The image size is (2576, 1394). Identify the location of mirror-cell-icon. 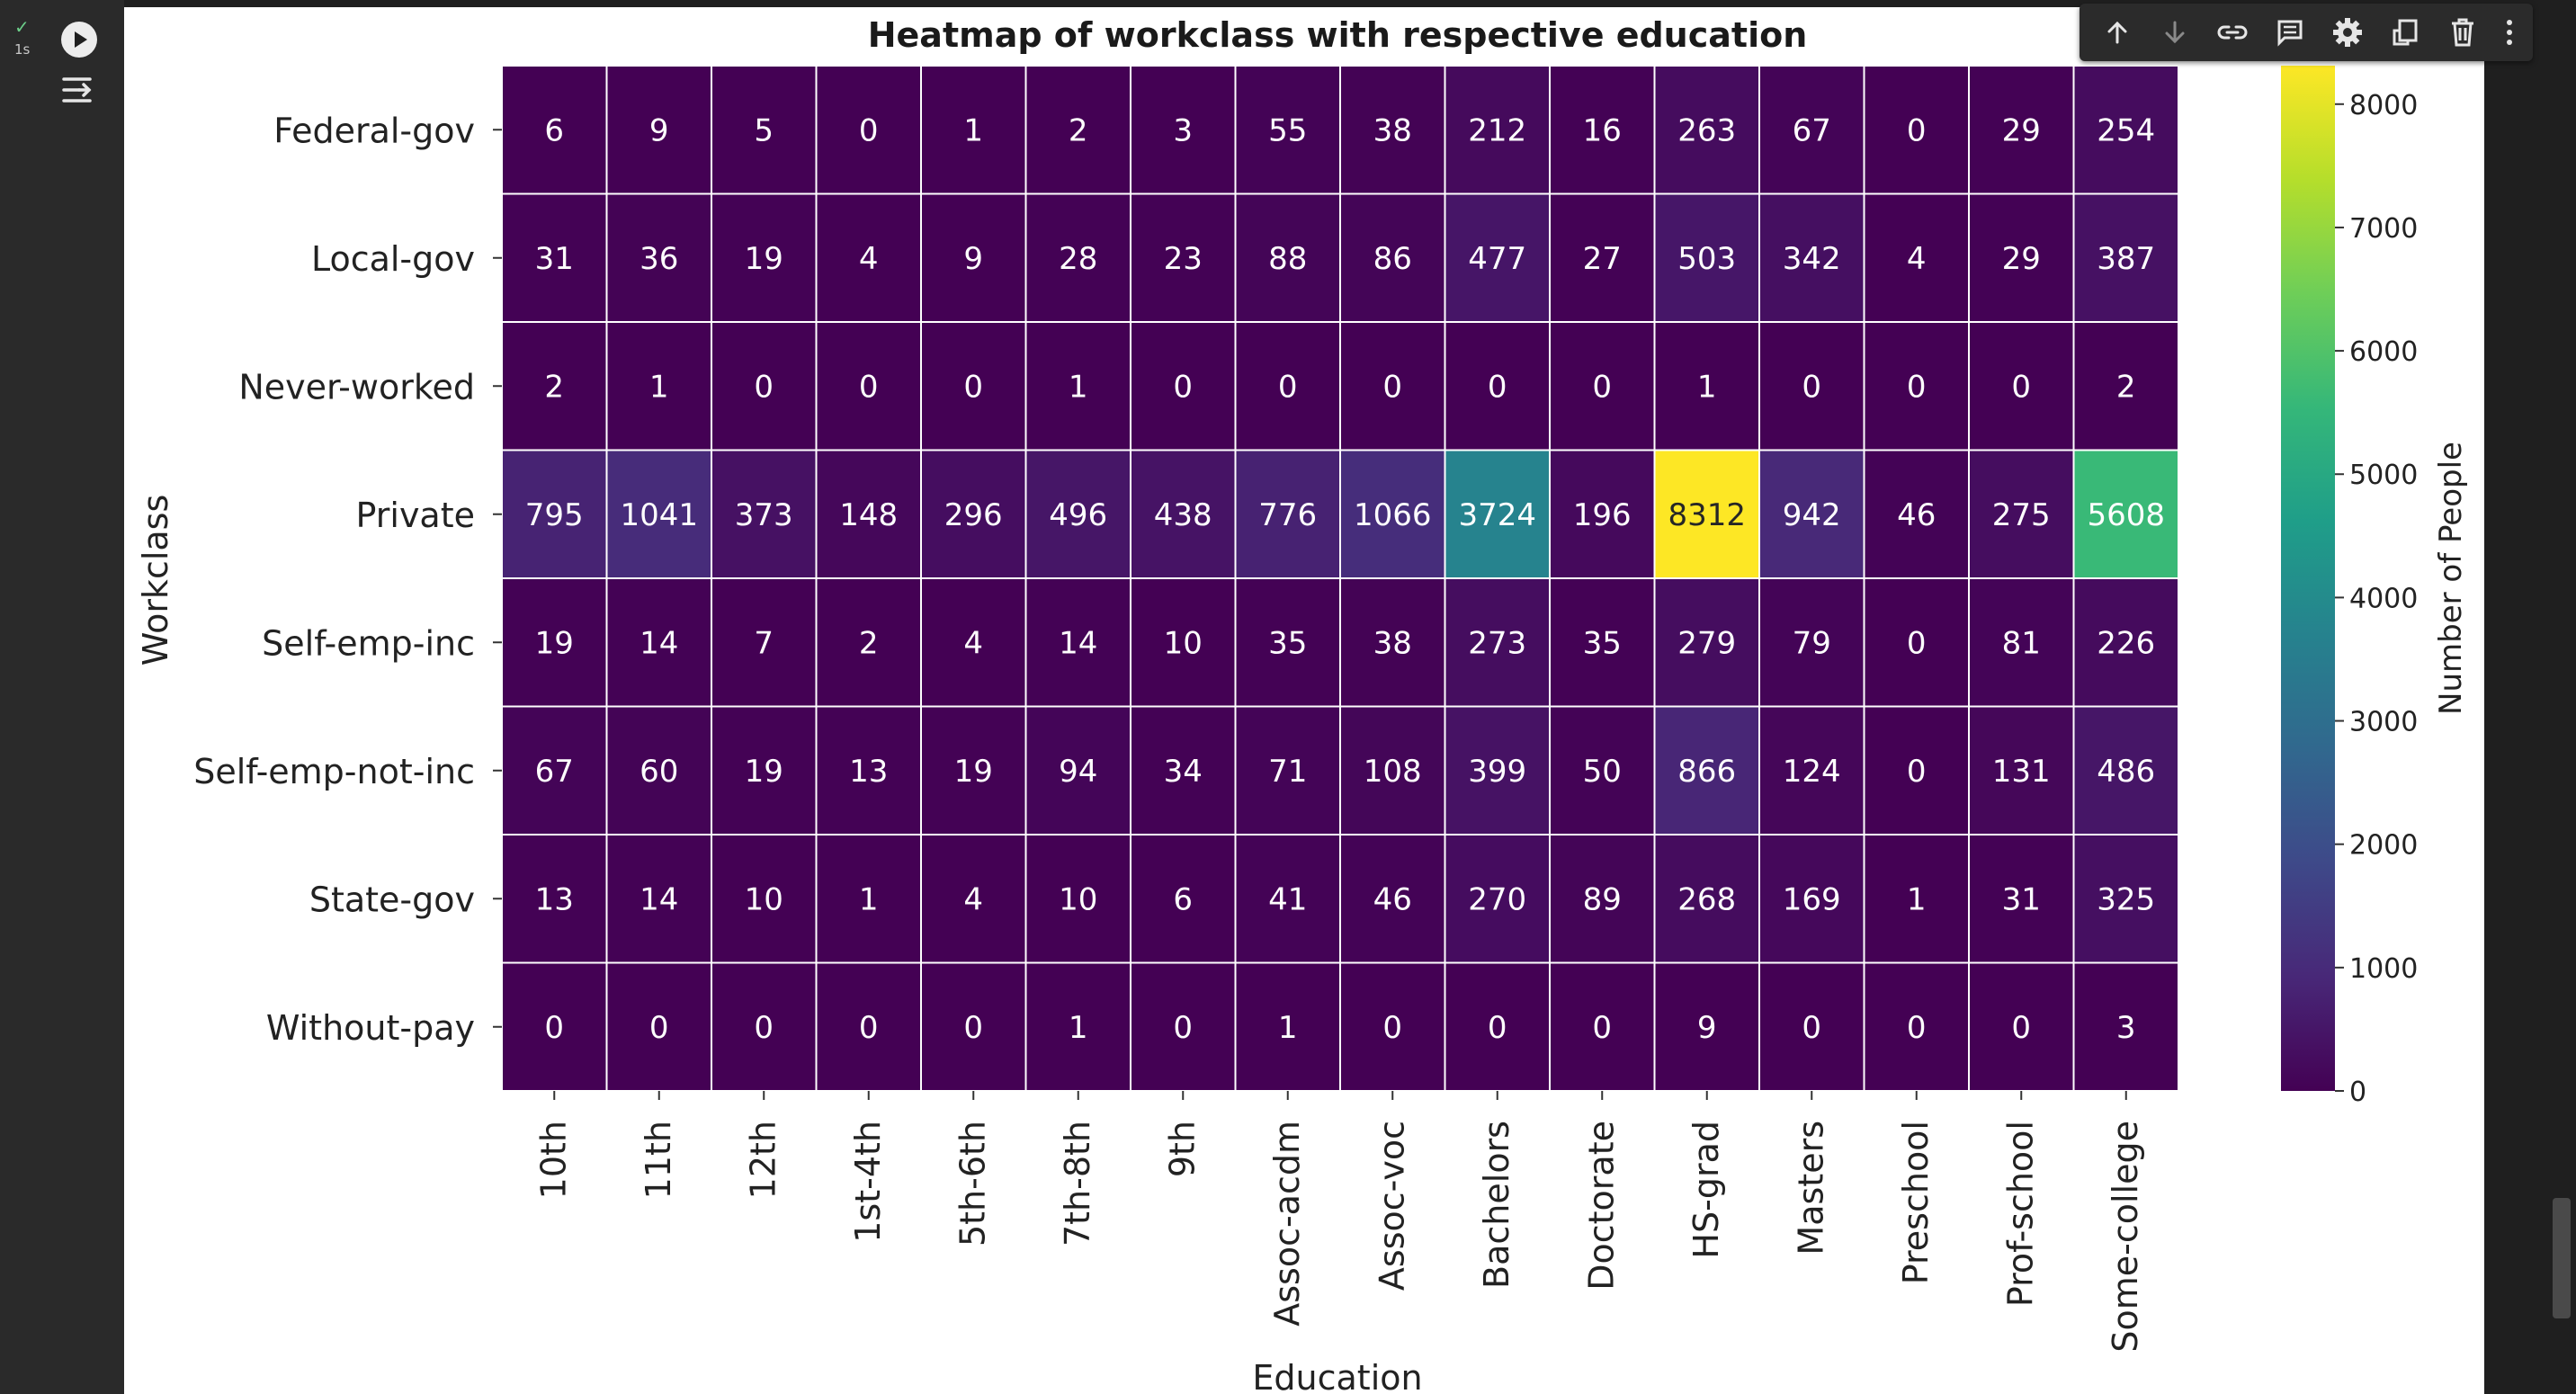
(2405, 32).